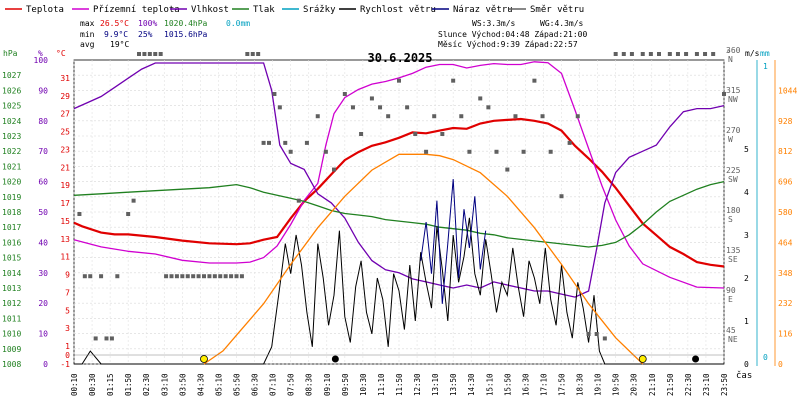 Image resolution: width=800 pixels, height=400 pixels. What do you see at coordinates (706, 384) in the screenshot?
I see `time-tick-label: 23:10` at bounding box center [706, 384].